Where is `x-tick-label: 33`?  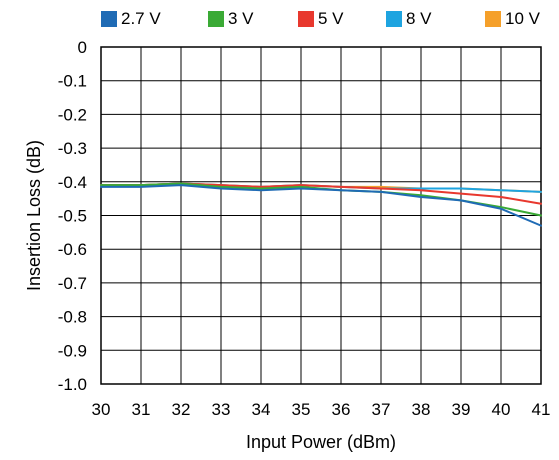
x-tick-label: 33 is located at coordinates (221, 409).